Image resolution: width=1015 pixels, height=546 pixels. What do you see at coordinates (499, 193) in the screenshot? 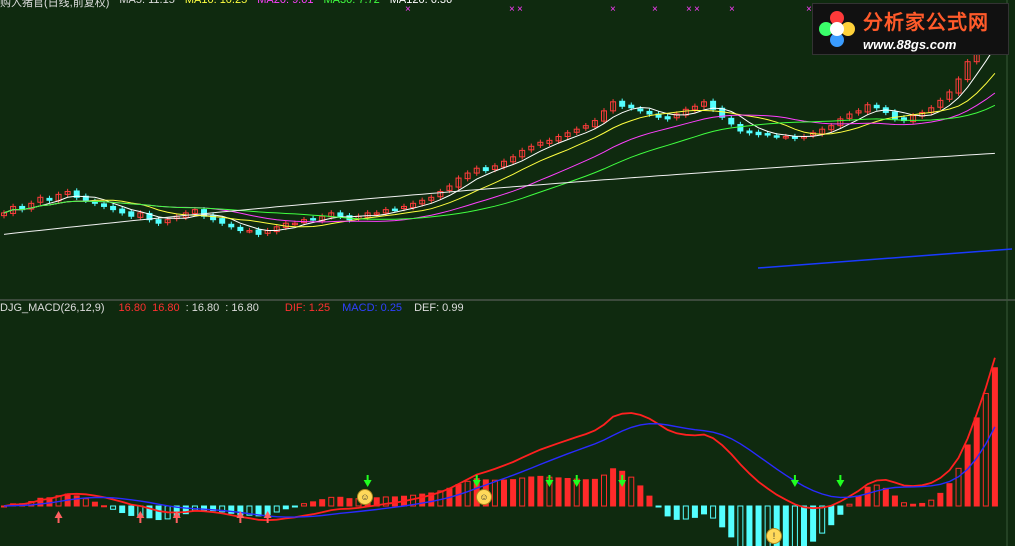
I see `ma120-line` at bounding box center [499, 193].